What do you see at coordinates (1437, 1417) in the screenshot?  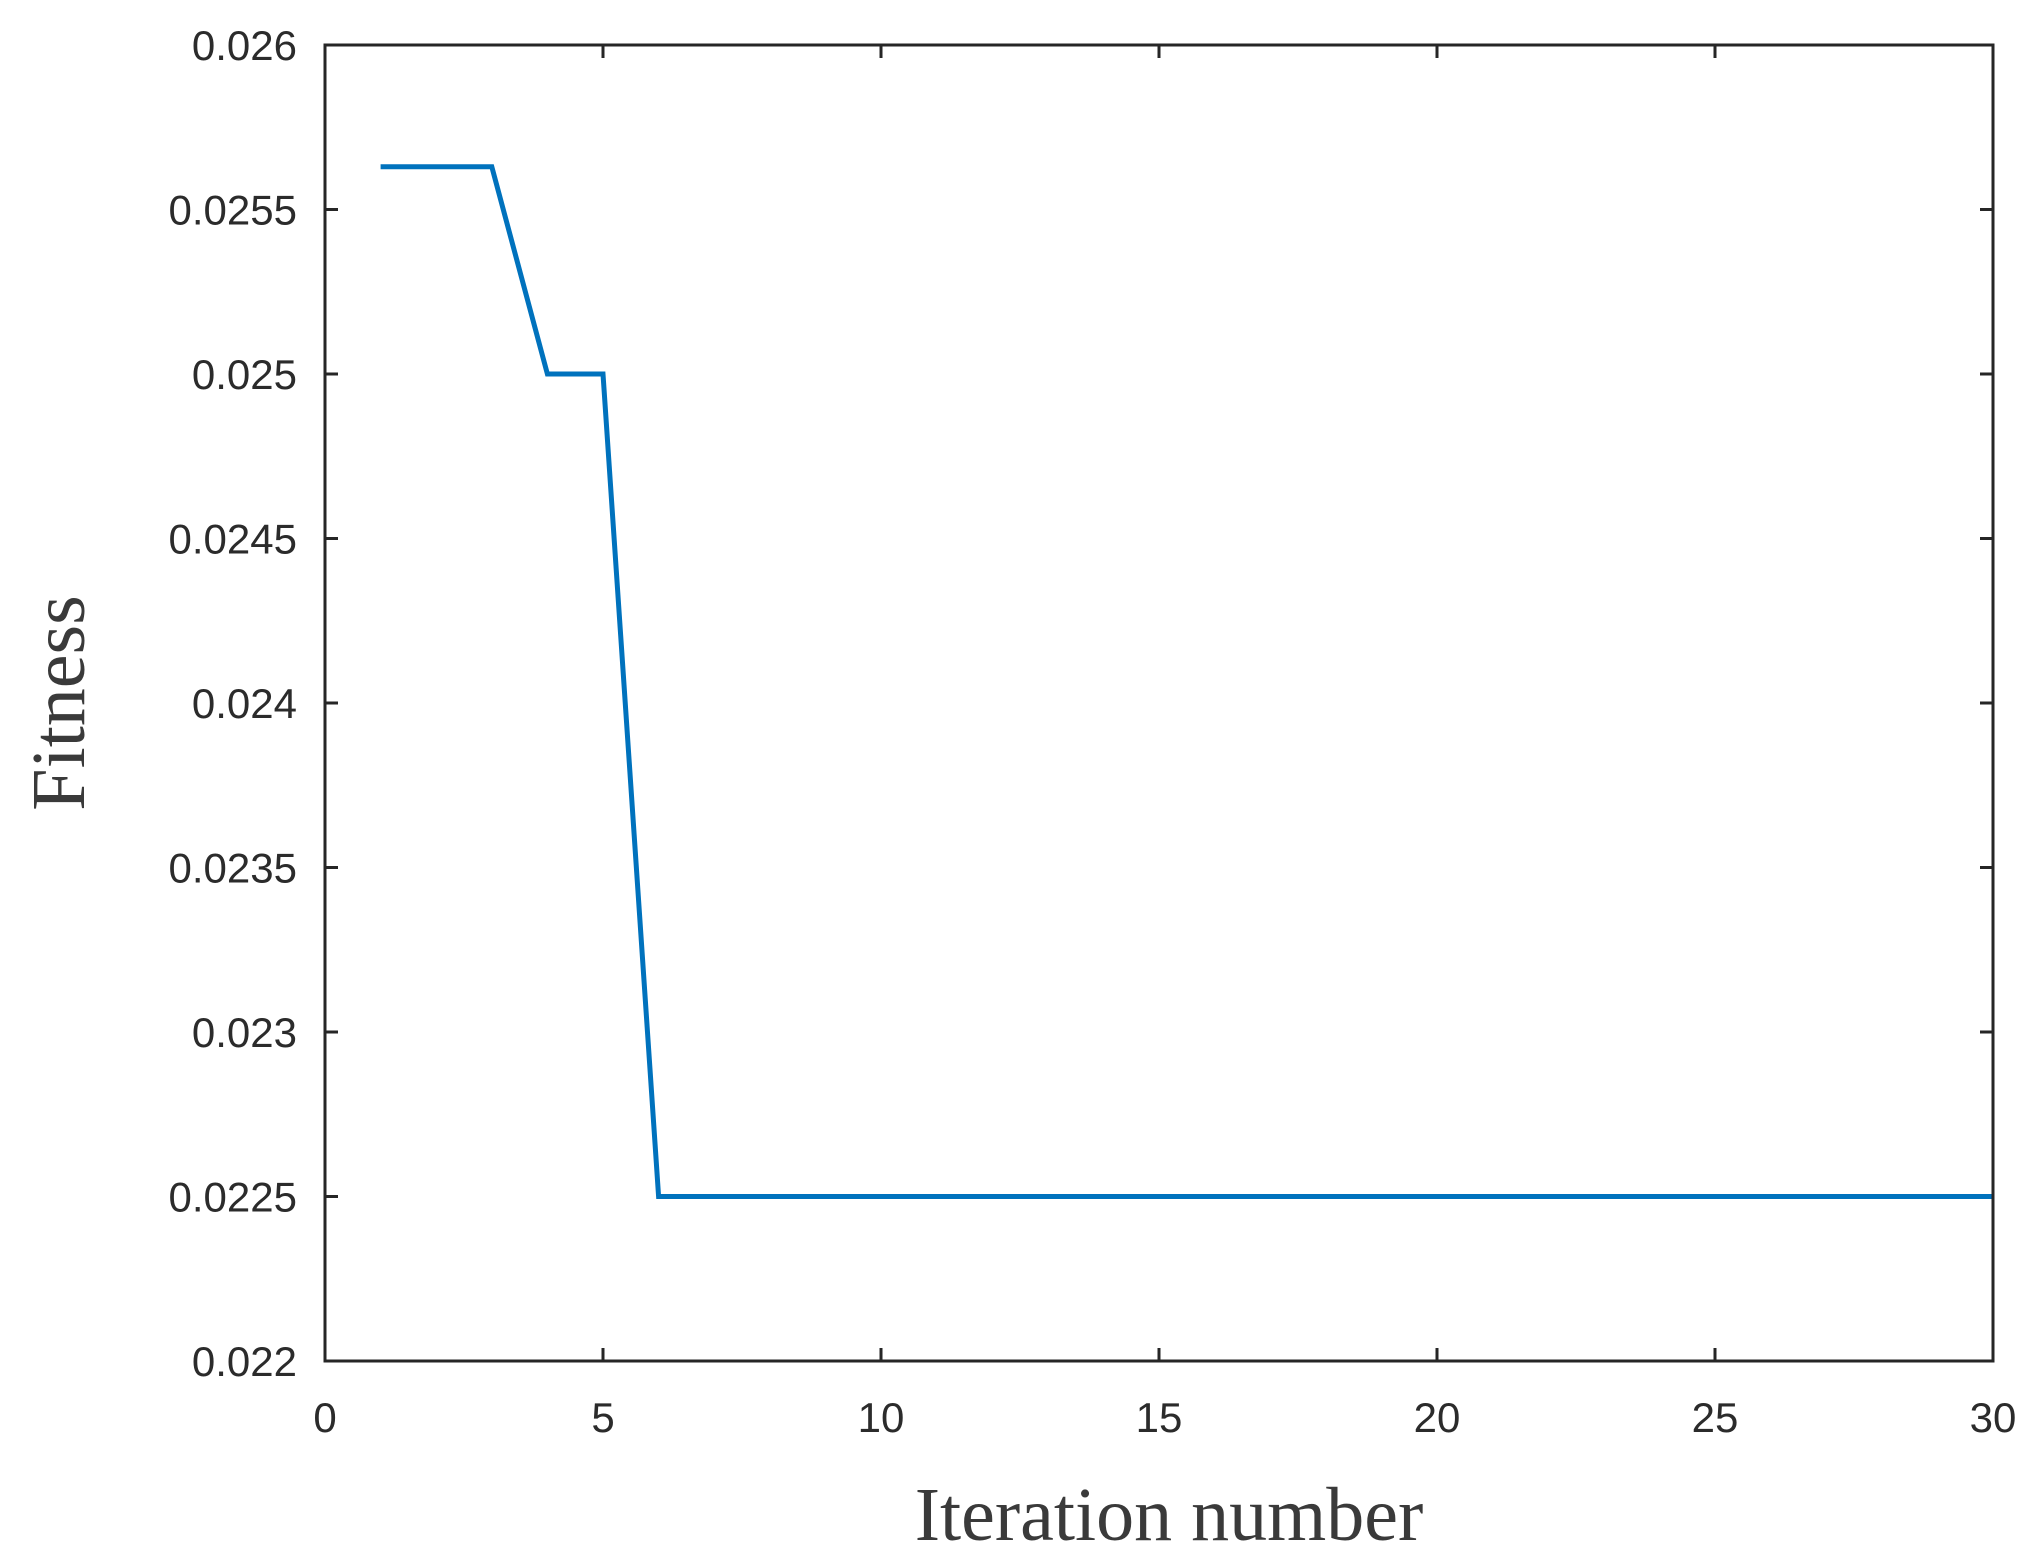 I see `x-tick-label: 20` at bounding box center [1437, 1417].